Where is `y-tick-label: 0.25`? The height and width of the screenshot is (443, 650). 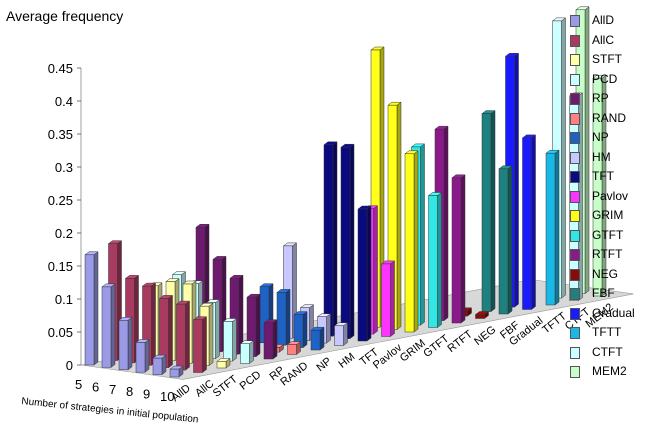
y-tick-label: 0.25 is located at coordinates (60, 200).